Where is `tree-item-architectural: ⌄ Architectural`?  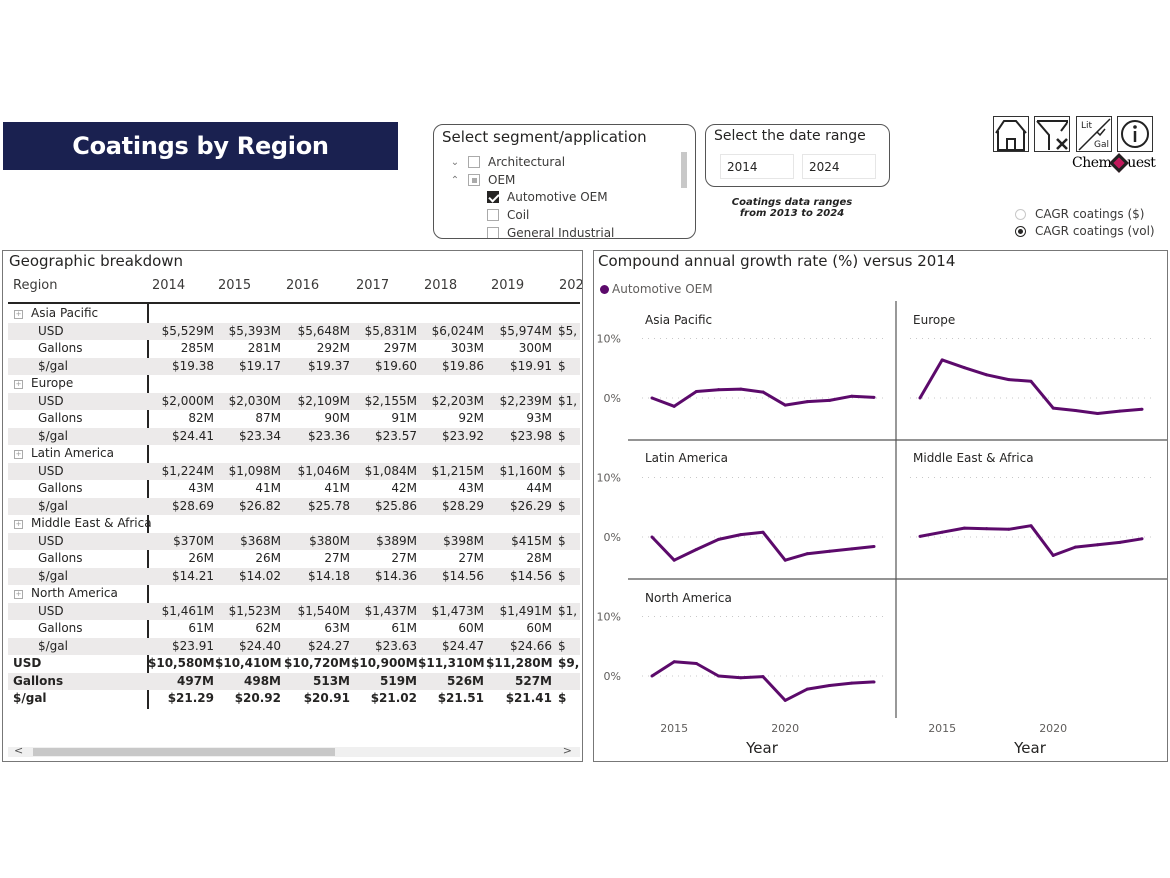 tree-item-architectural: ⌄ Architectural is located at coordinates (506, 162).